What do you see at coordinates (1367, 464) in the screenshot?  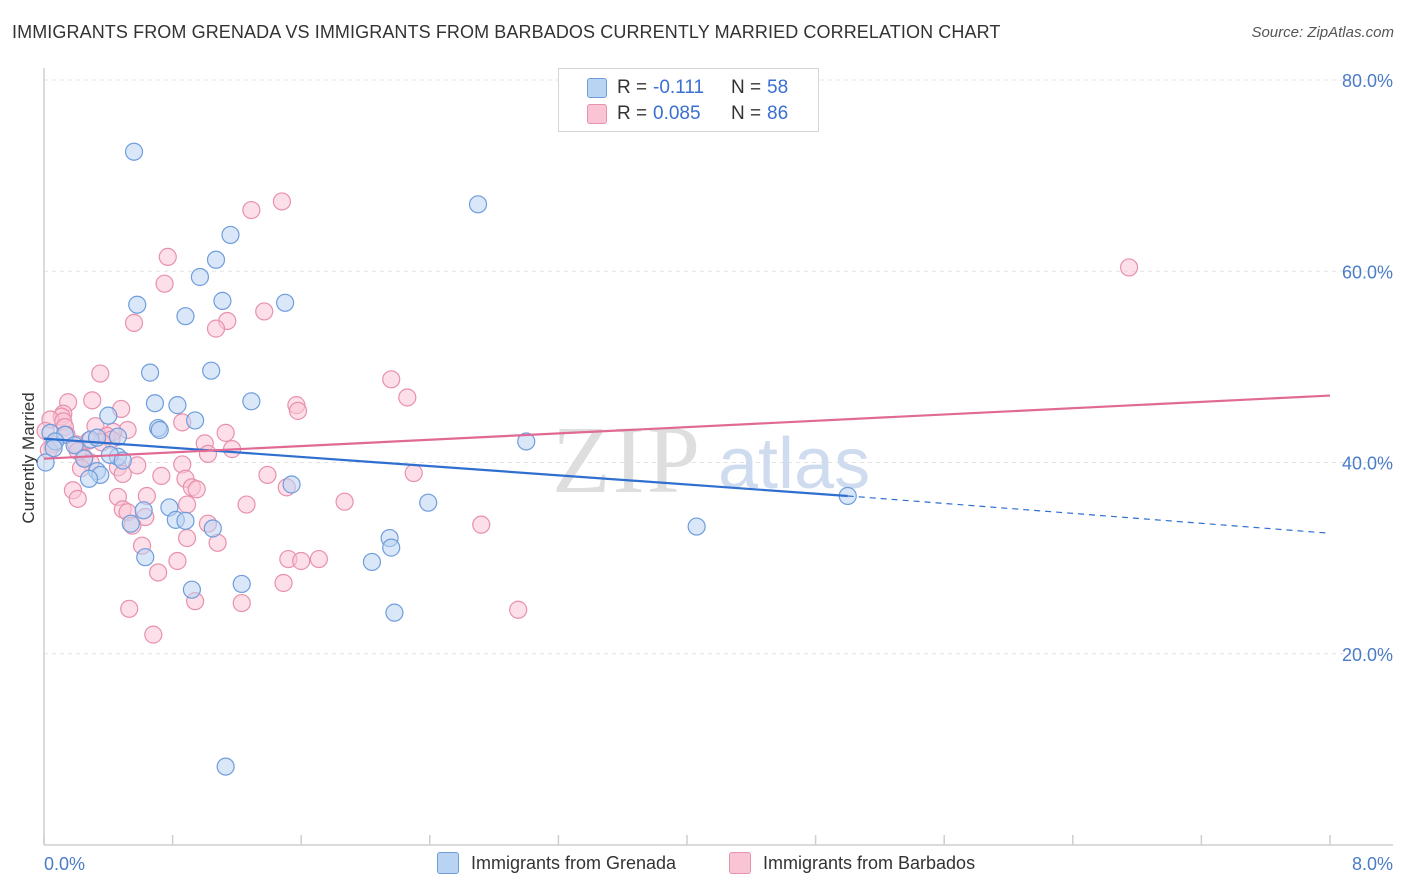 I see `y-tick-label: 40.0%` at bounding box center [1367, 464].